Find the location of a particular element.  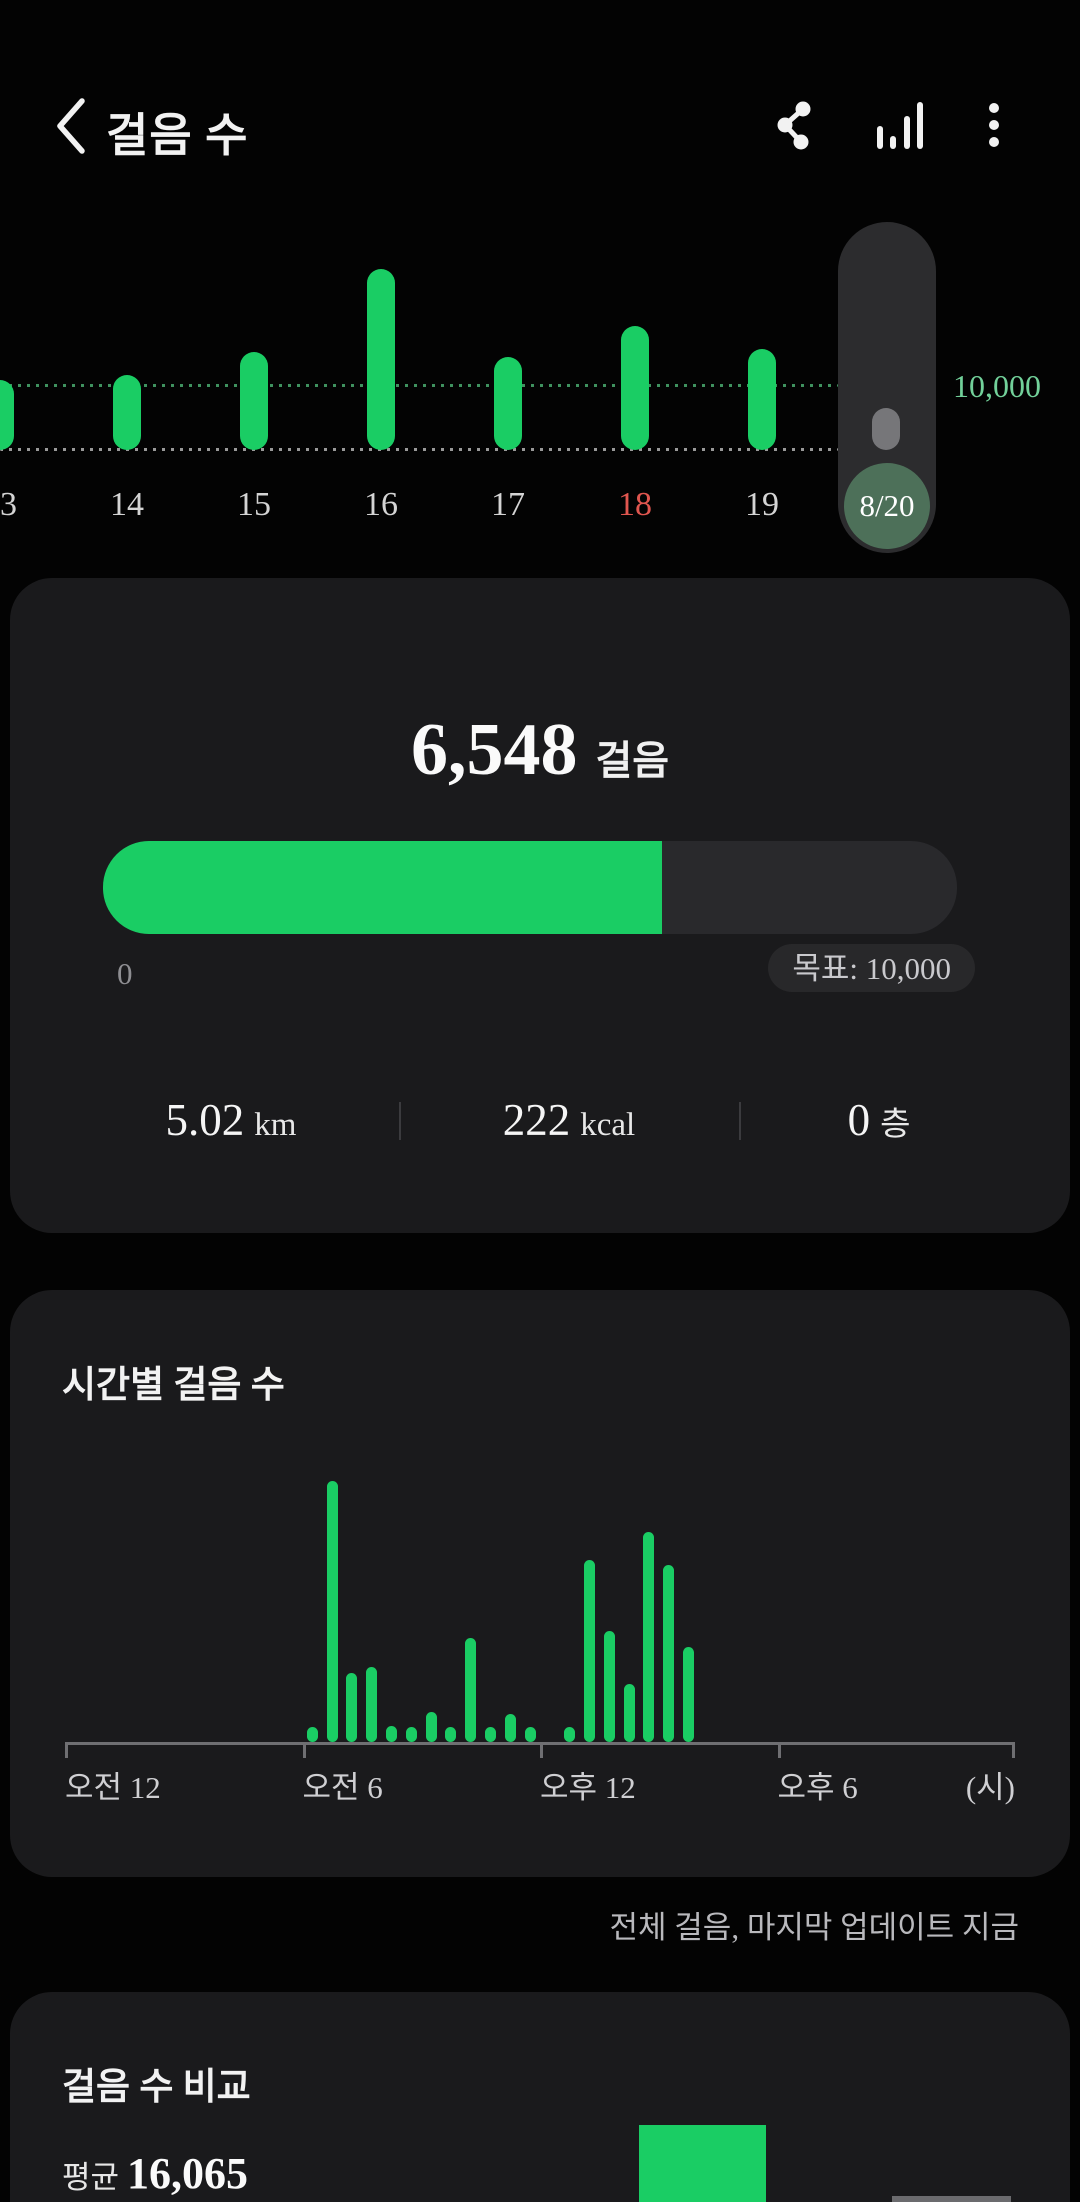

weekly-day-label: 17 is located at coordinates (508, 504).